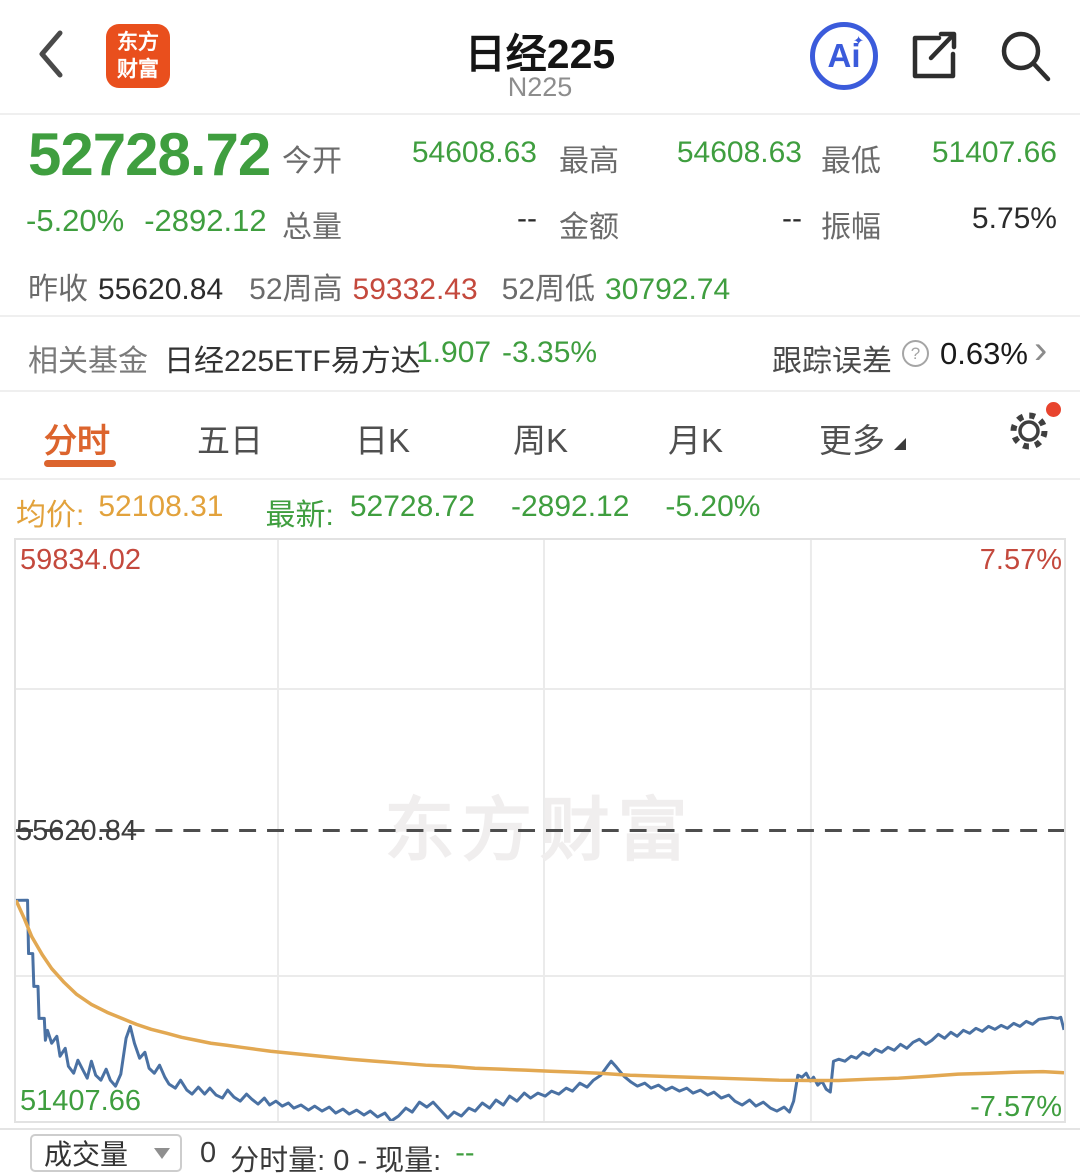 The image size is (1080, 1175). What do you see at coordinates (540, 54) in the screenshot?
I see `page-title: 日经225` at bounding box center [540, 54].